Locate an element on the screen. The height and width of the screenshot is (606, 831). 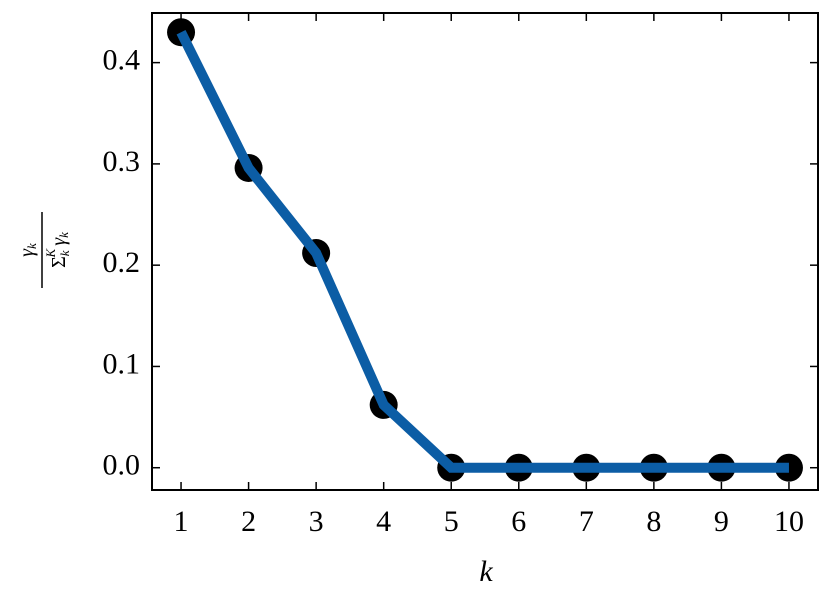
y-label-denominator: ΣkKγk is located at coordinates (57, 250).